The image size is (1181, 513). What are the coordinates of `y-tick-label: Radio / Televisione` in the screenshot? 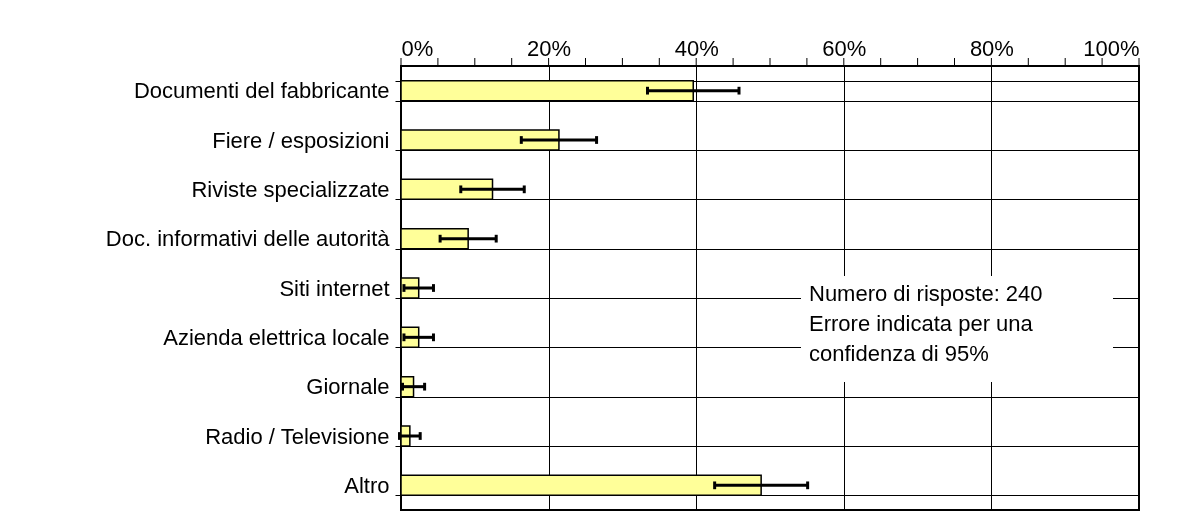 It's located at (297, 436).